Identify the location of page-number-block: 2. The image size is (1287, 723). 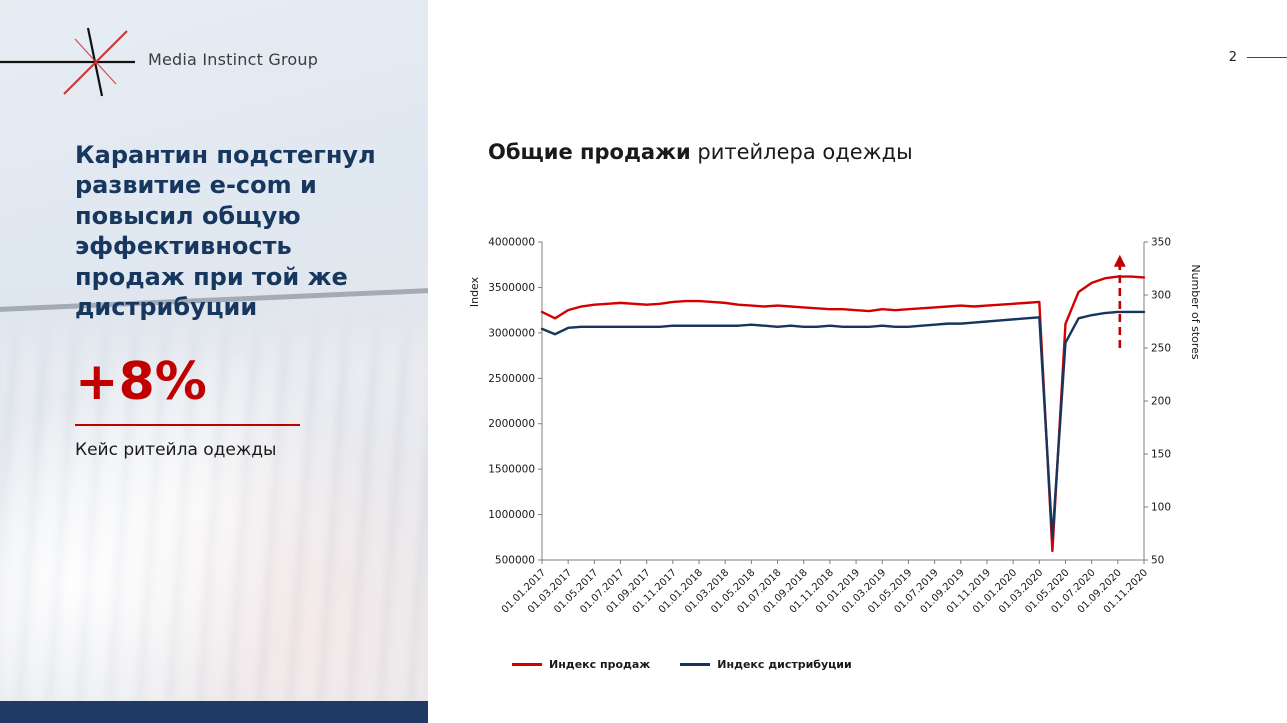
(1258, 57).